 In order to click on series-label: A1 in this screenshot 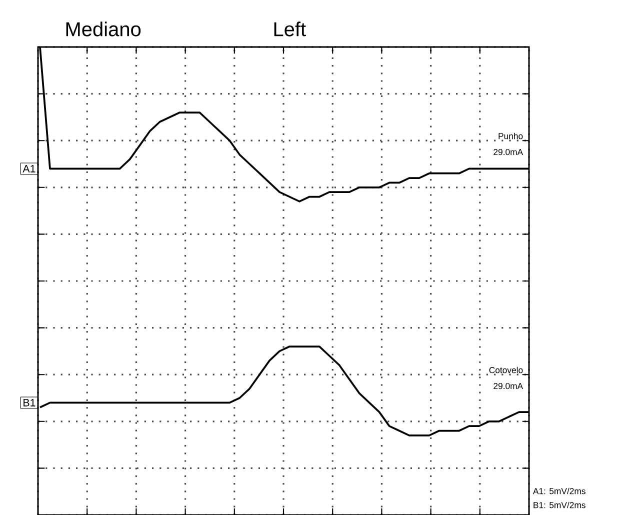, I will do `click(29, 168)`.